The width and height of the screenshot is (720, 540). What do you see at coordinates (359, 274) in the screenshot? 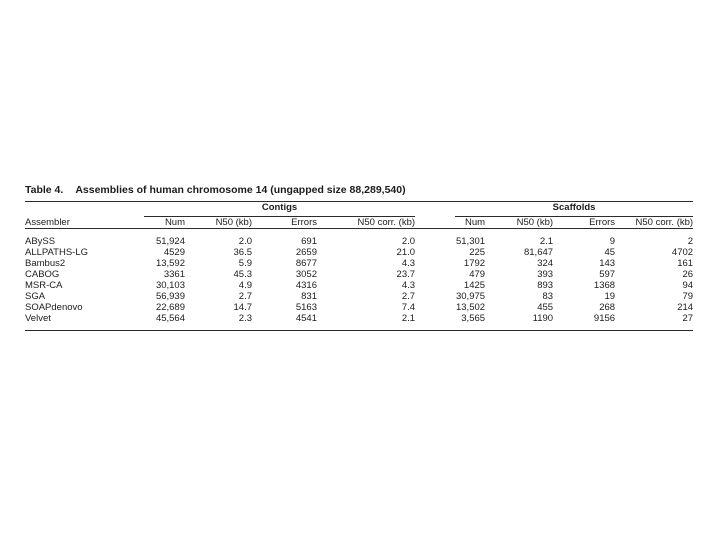
I see `table-row: CABOG 3361 45.3 3052 23.7 479 393 597 26` at bounding box center [359, 274].